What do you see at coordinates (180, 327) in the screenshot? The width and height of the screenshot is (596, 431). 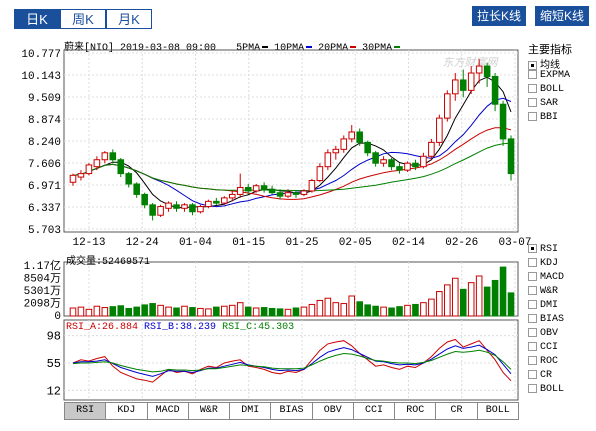 I see `rsi-legend: RSI_A:26.884 RSI_B:38.239 RSI_C:45.303` at bounding box center [180, 327].